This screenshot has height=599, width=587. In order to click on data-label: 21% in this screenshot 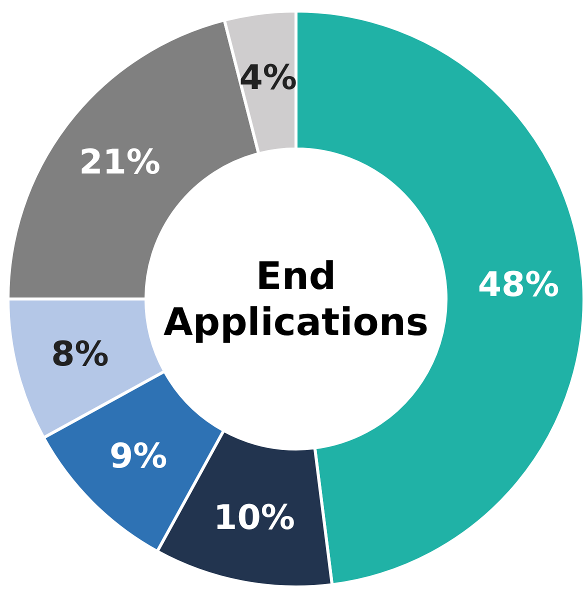, I will do `click(119, 162)`.